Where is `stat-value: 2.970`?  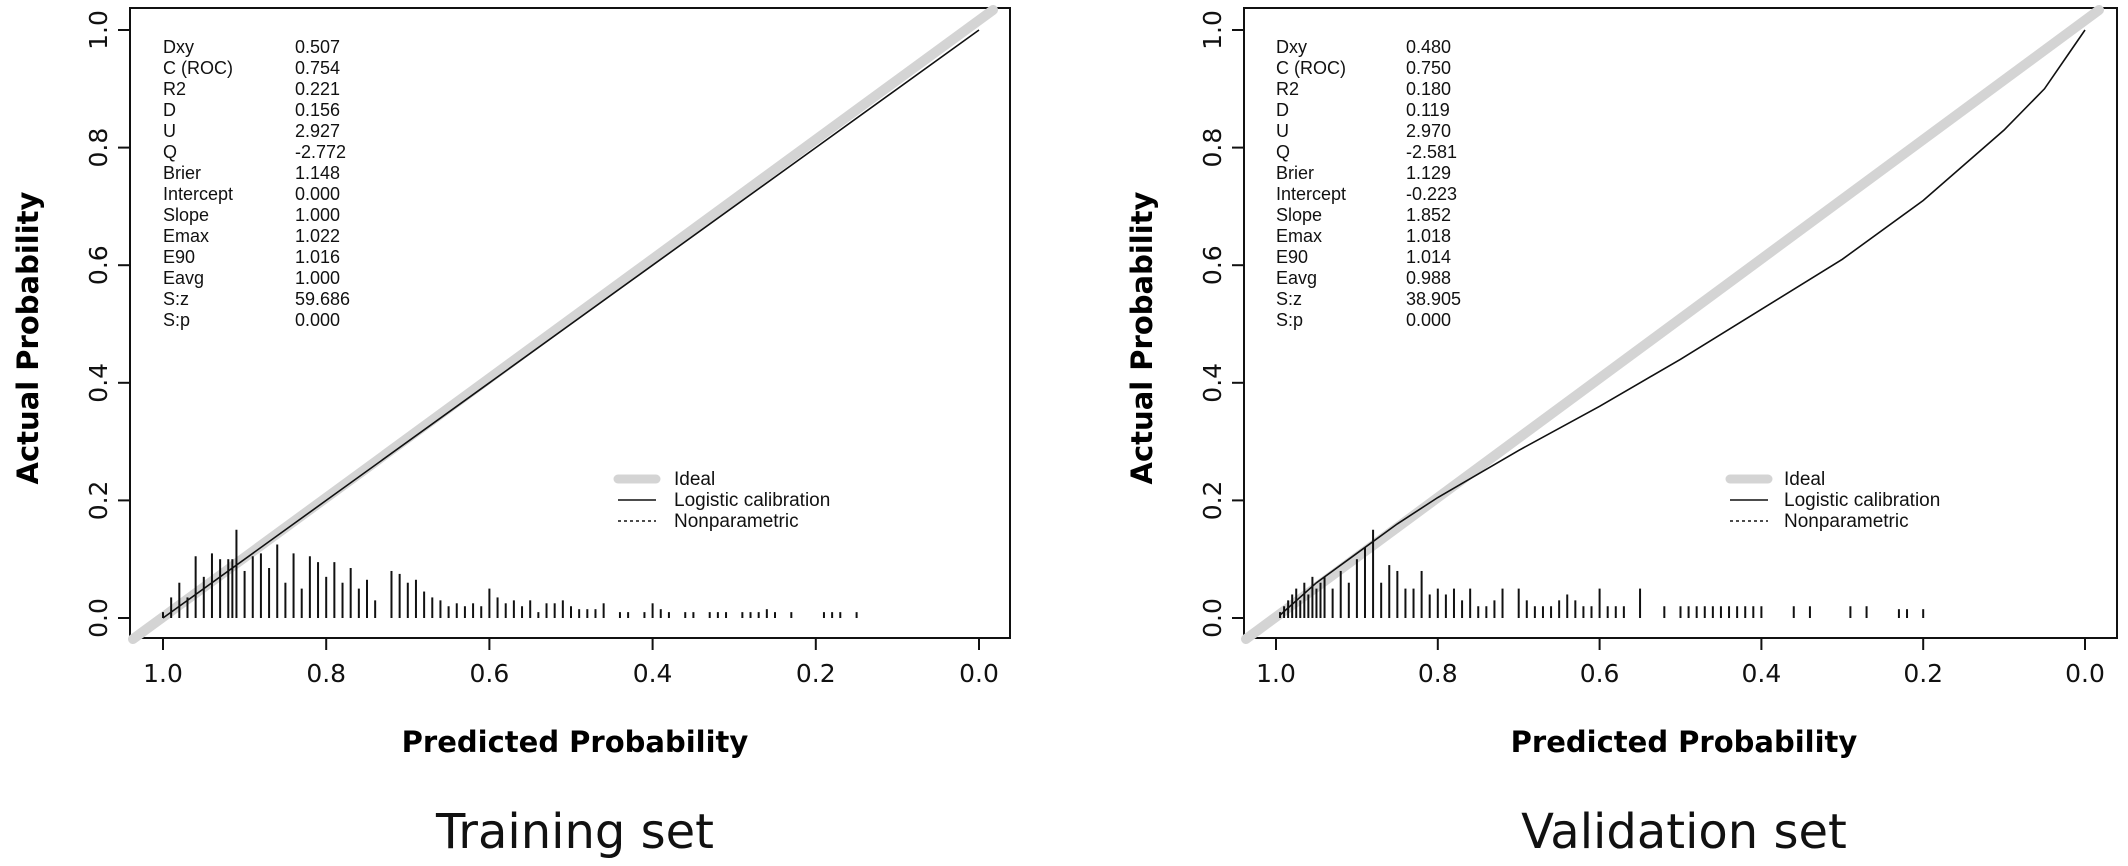
stat-value: 2.970 is located at coordinates (1428, 131).